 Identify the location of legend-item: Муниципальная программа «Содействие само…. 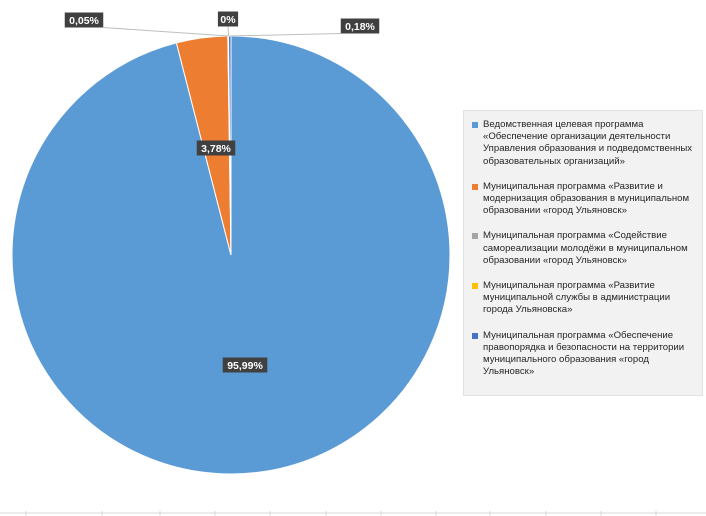
(583, 248).